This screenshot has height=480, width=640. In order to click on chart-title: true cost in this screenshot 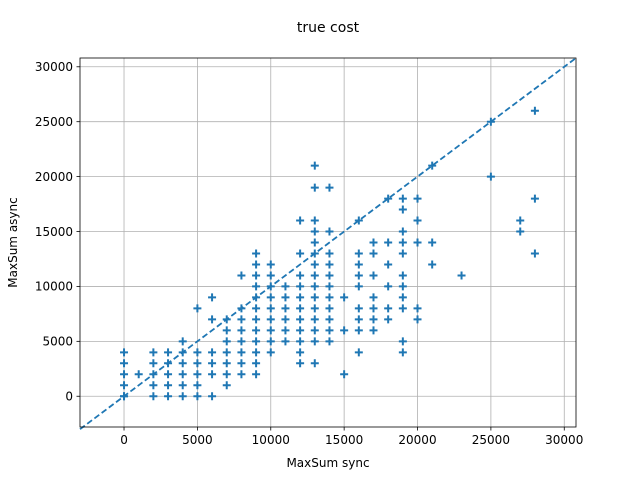, I will do `click(328, 28)`.